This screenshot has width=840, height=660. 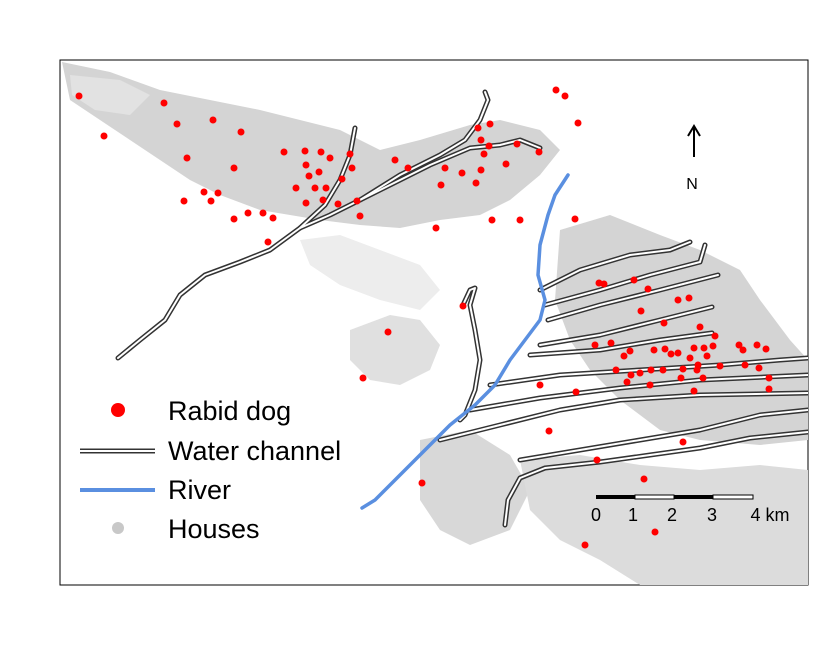 I want to click on north-label: N, so click(x=692, y=184).